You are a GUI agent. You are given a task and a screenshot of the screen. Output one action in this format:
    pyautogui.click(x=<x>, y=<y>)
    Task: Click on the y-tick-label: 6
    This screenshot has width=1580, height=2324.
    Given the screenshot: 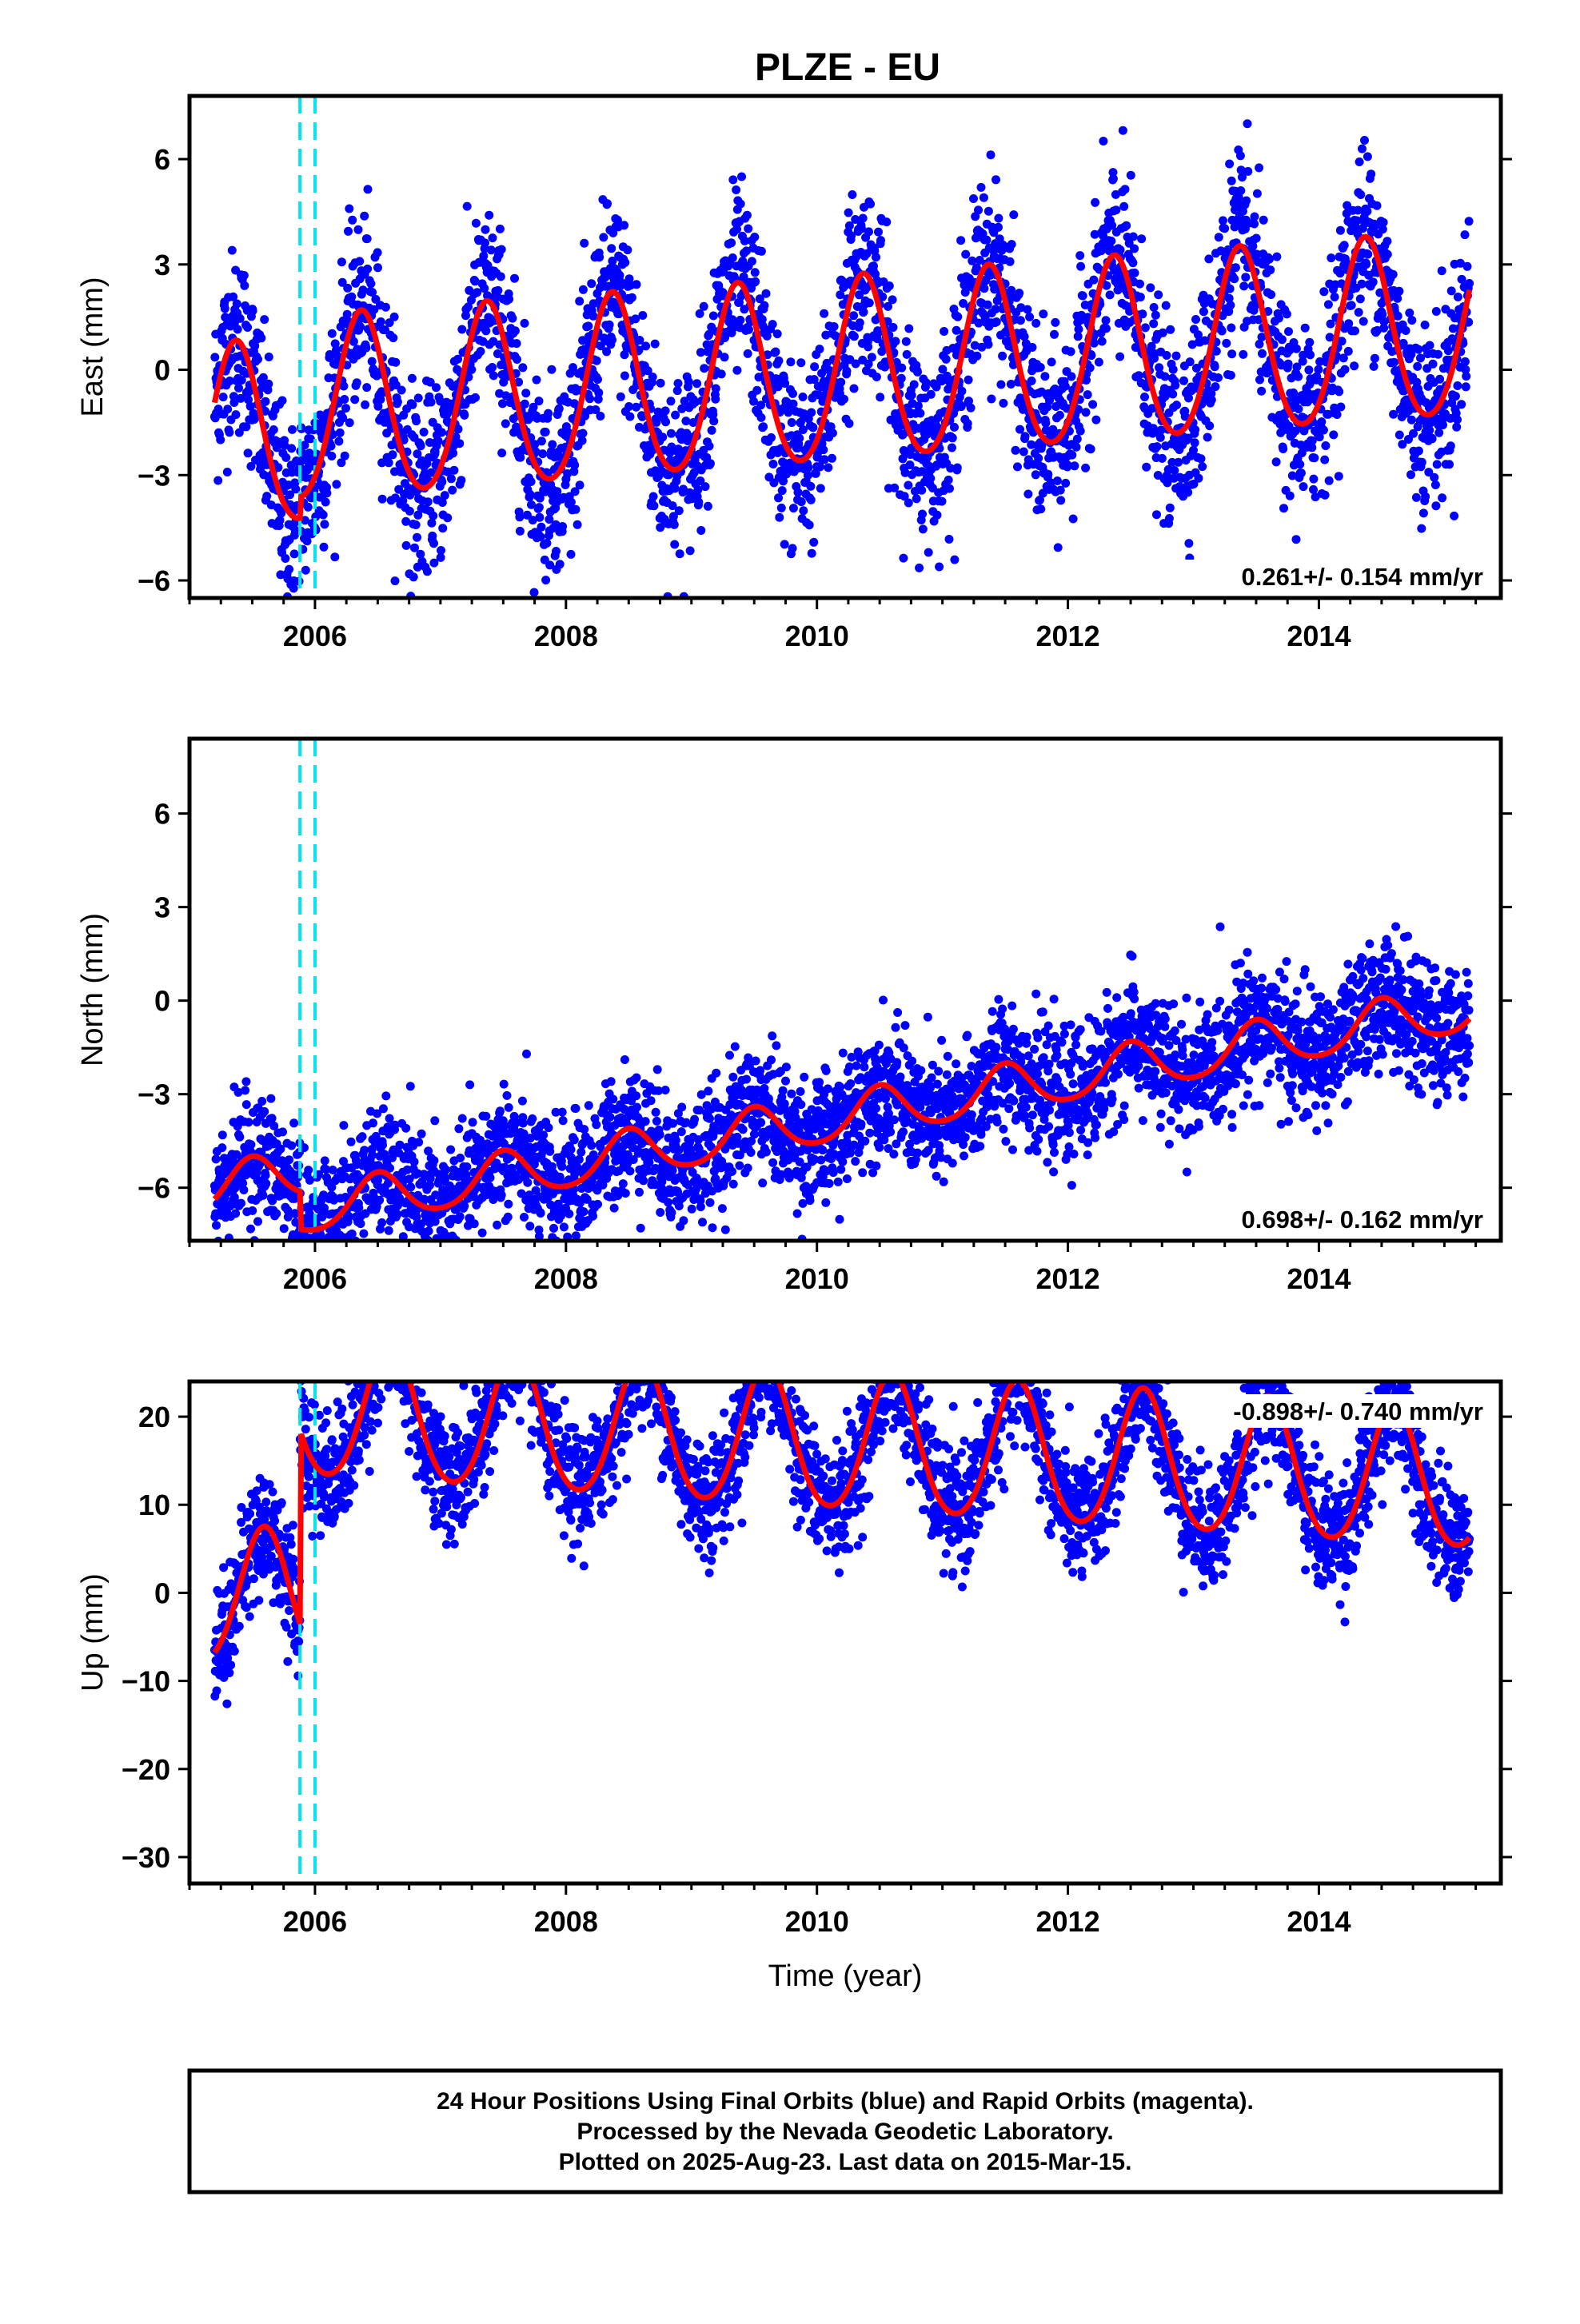 What is the action you would take?
    pyautogui.click(x=162, y=160)
    